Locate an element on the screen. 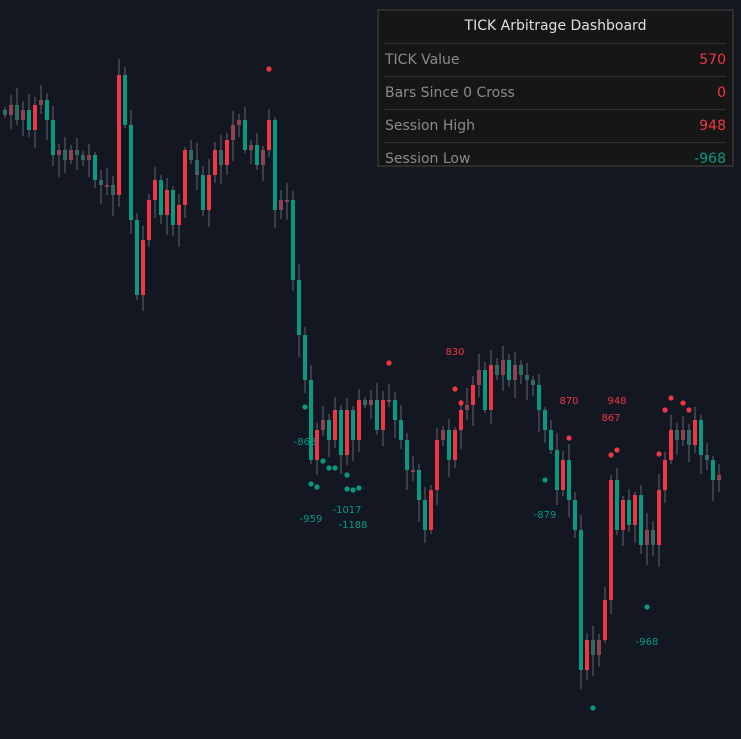 The image size is (741, 739). high-marker-label: 830 is located at coordinates (454, 352).